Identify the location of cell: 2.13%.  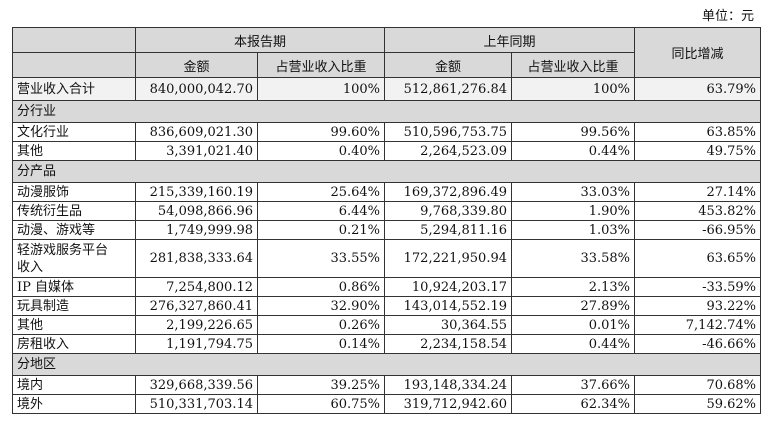
(573, 287).